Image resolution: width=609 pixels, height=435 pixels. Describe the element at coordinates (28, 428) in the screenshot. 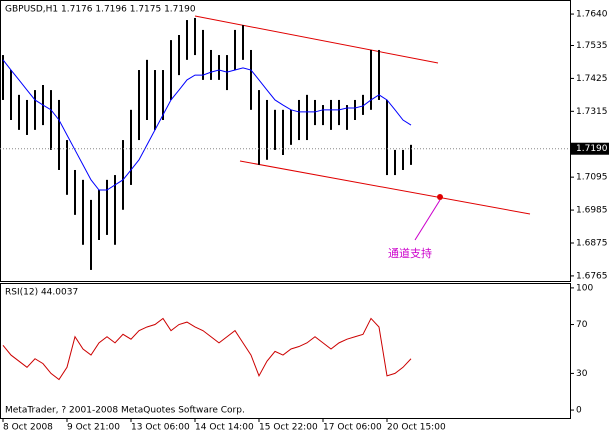

I see `x-tick-label: 8 Oct 2008` at that location.